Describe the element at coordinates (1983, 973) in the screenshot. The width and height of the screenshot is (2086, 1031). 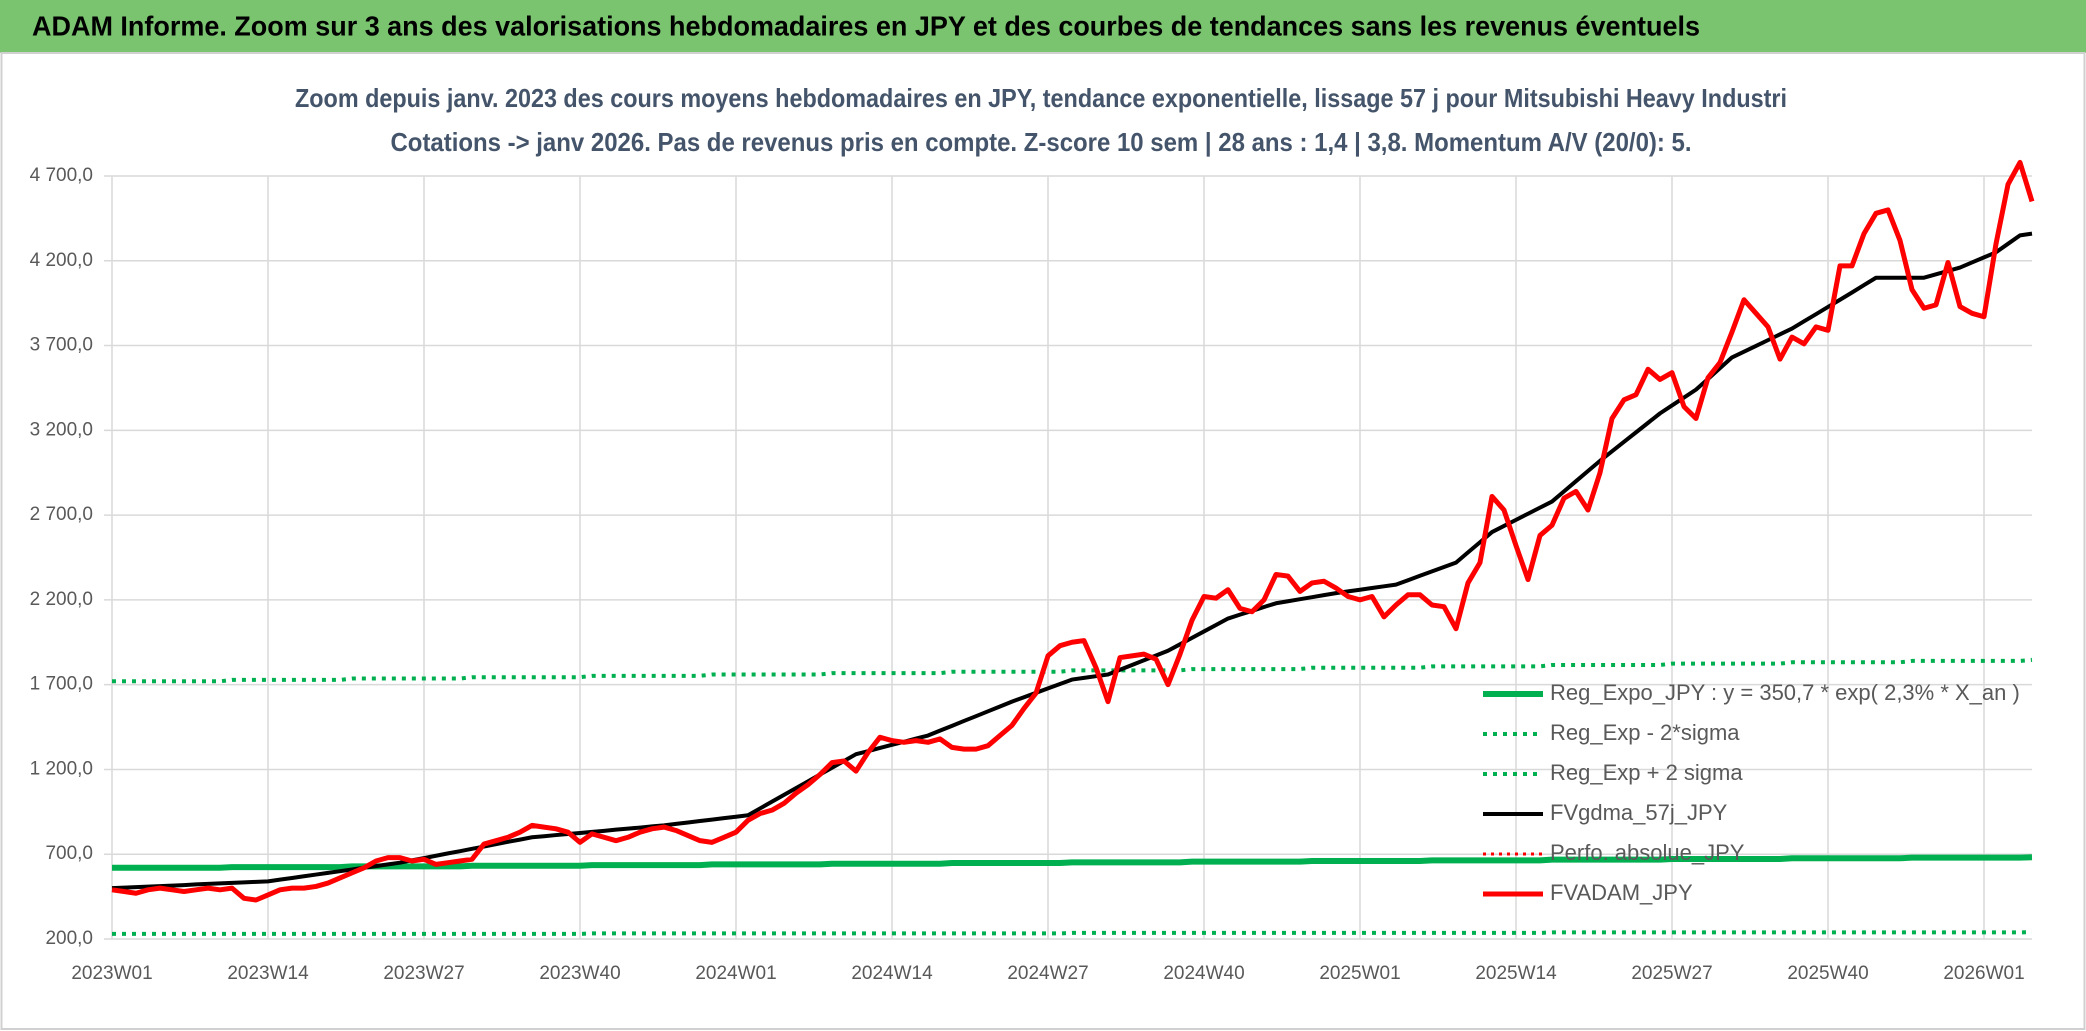
I see `x-tick-label: 2026W01` at that location.